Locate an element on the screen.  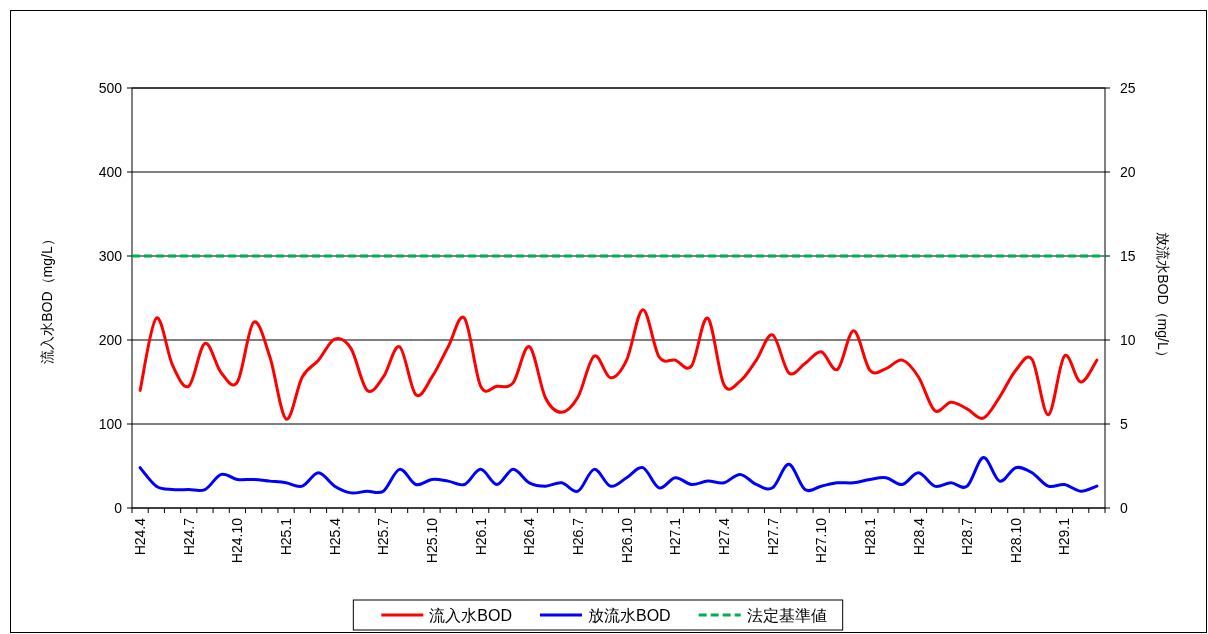
x-tick-label: H28.10 is located at coordinates (1015, 540).